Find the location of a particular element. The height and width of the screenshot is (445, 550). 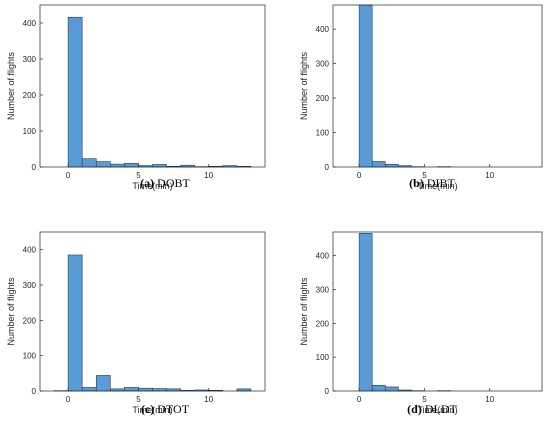

caption-name: DLDT is located at coordinates (440, 409).